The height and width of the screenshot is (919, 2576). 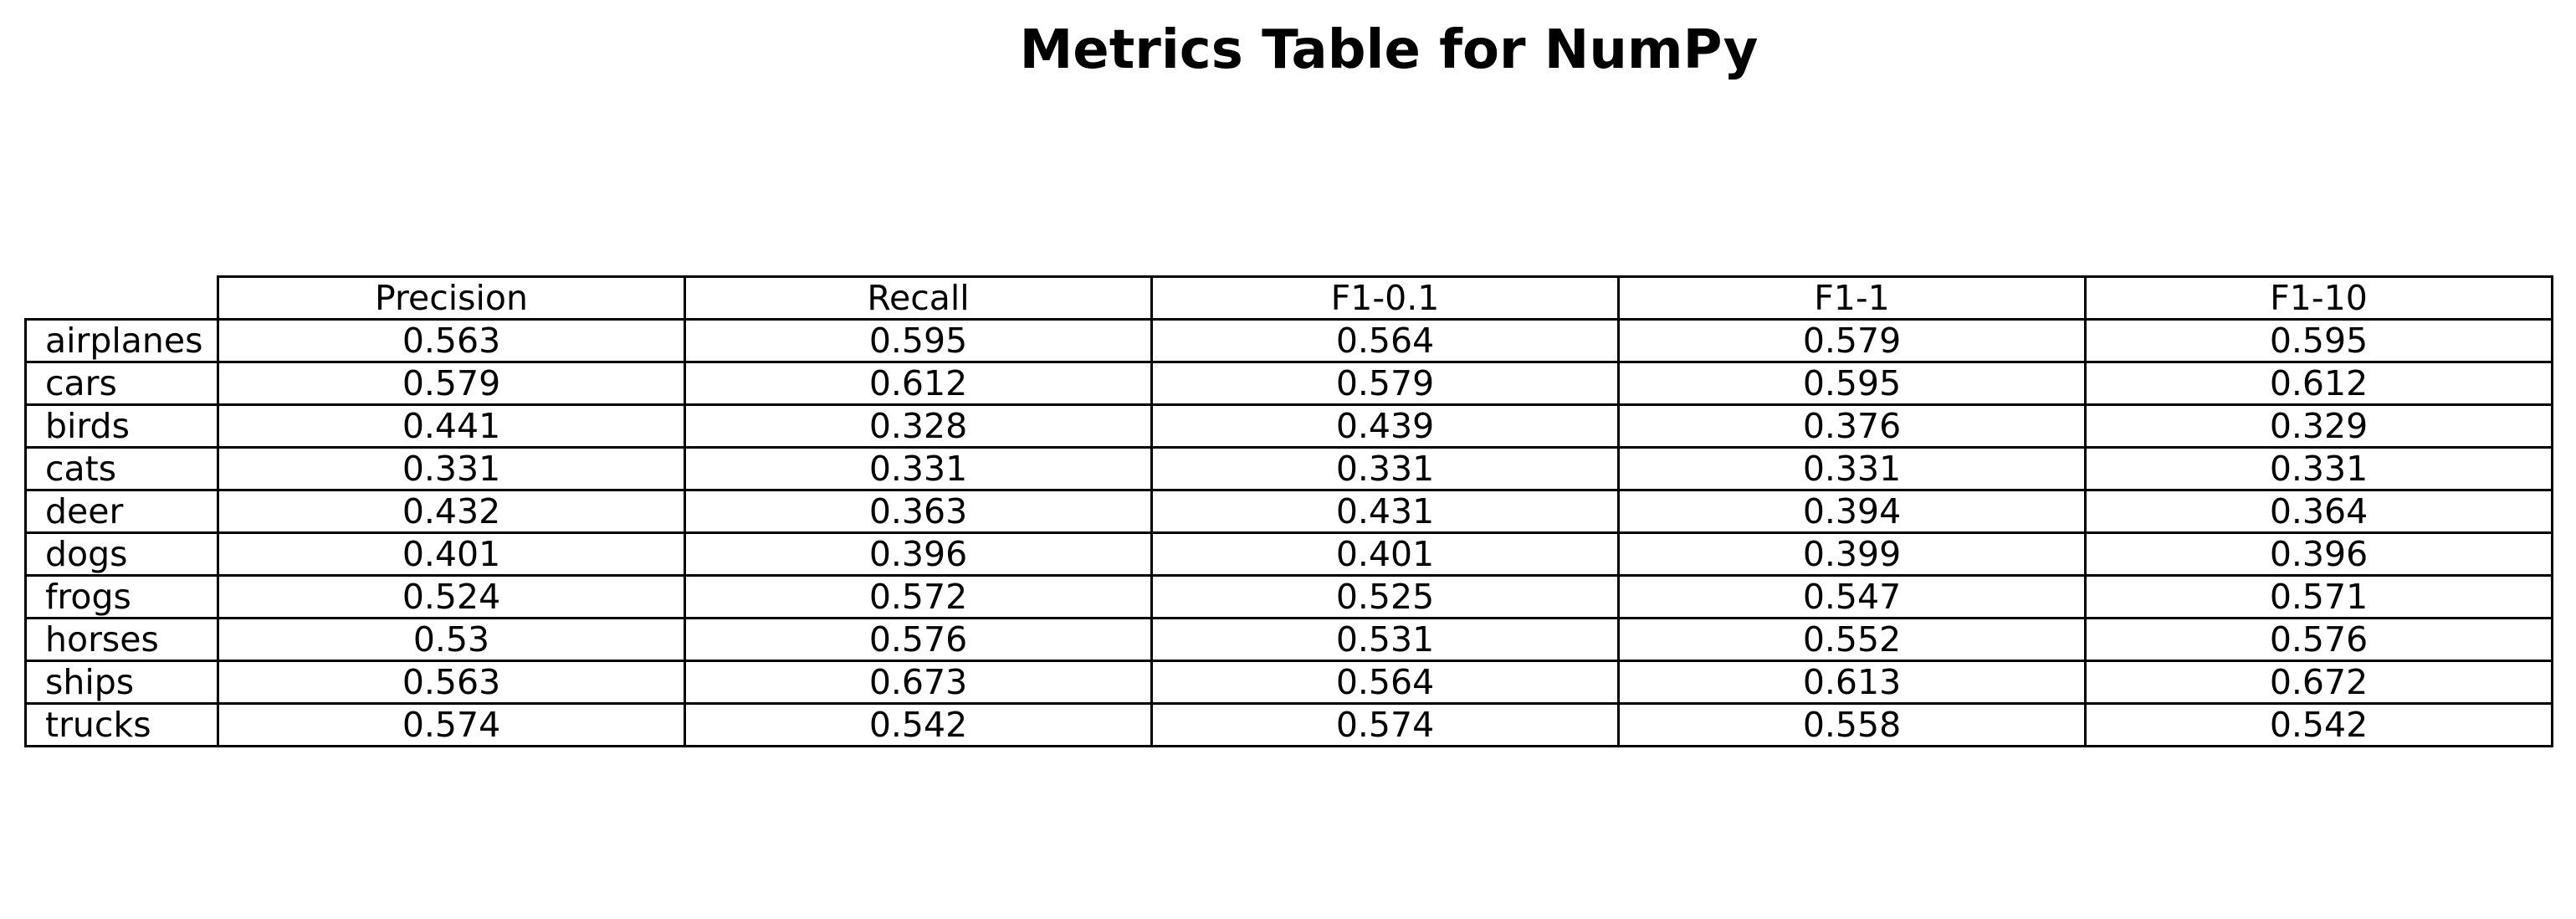 What do you see at coordinates (452, 511) in the screenshot?
I see `table-cell: 0.432` at bounding box center [452, 511].